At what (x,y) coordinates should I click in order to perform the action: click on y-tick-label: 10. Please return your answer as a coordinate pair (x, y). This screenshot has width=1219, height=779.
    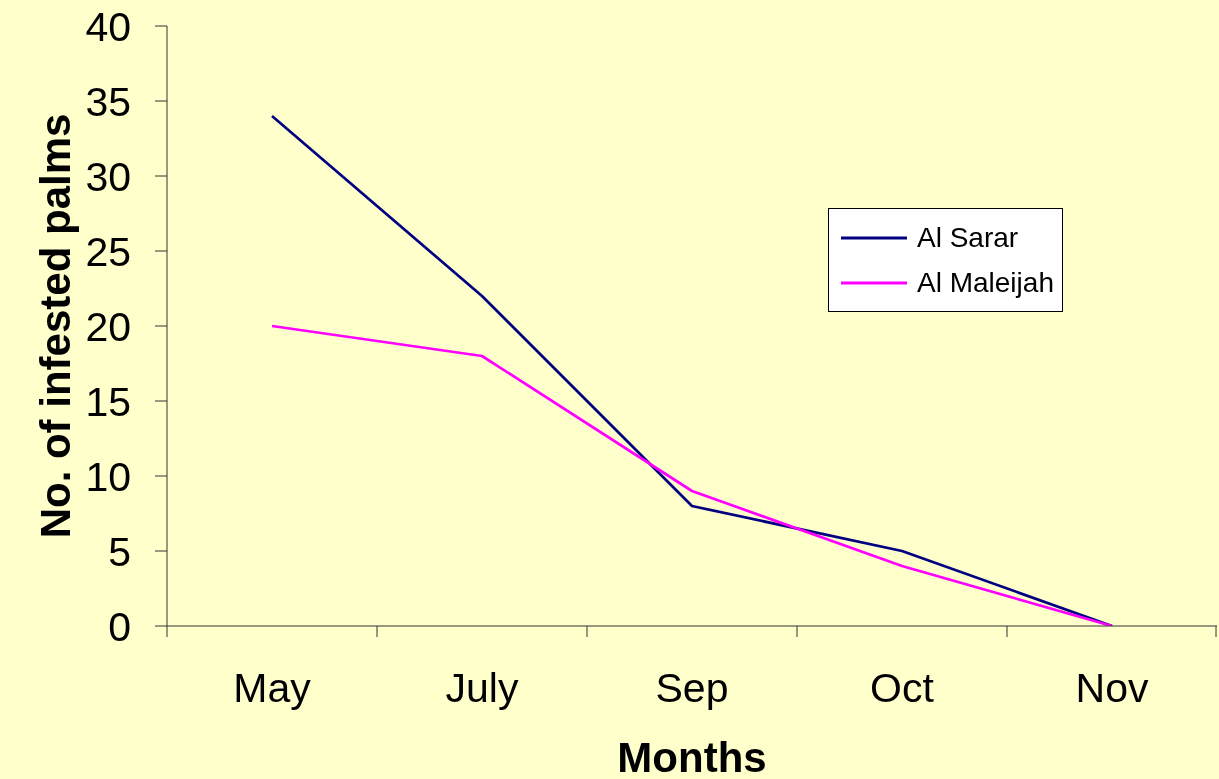
    Looking at the image, I should click on (108, 476).